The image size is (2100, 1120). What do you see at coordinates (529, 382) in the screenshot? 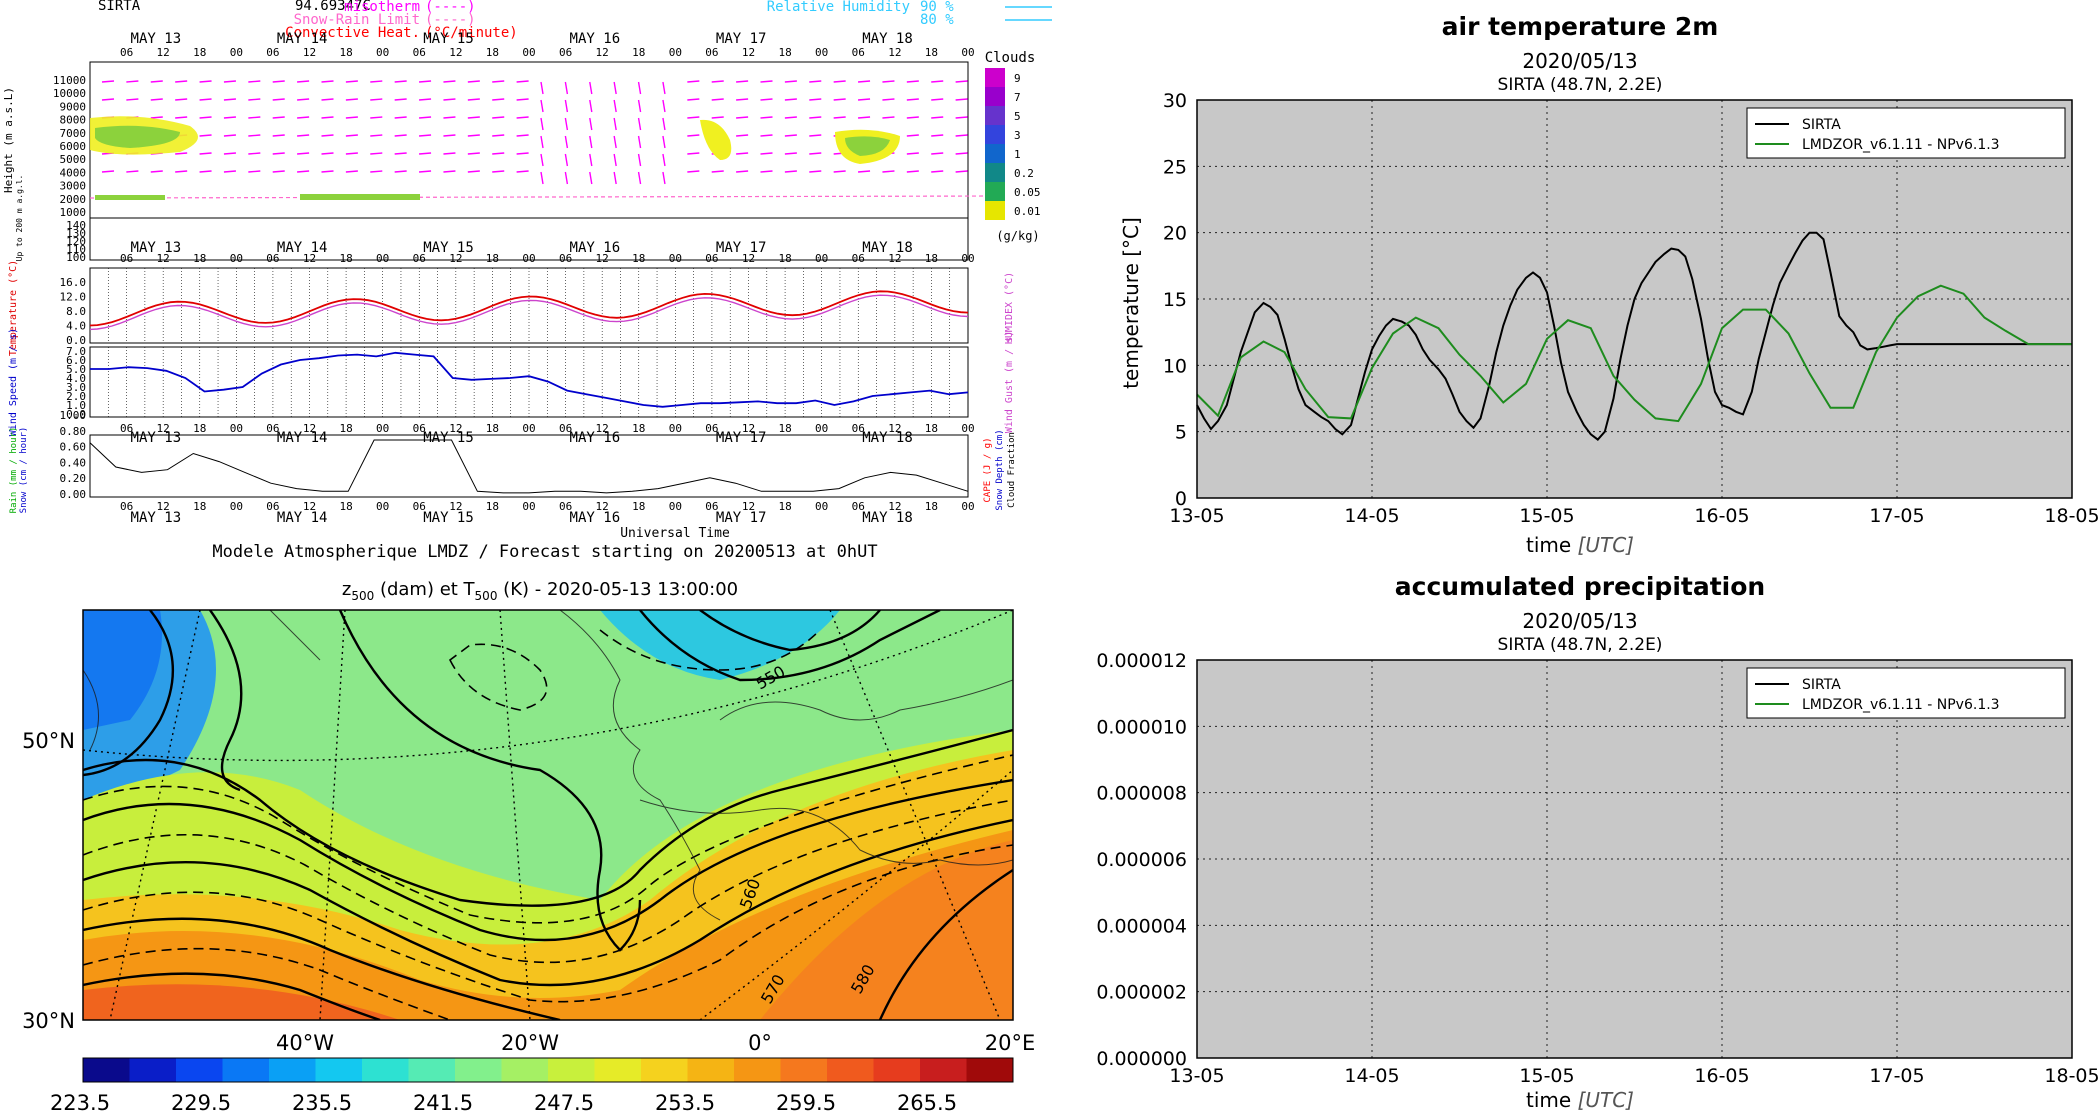
I see `time-grid` at bounding box center [529, 382].